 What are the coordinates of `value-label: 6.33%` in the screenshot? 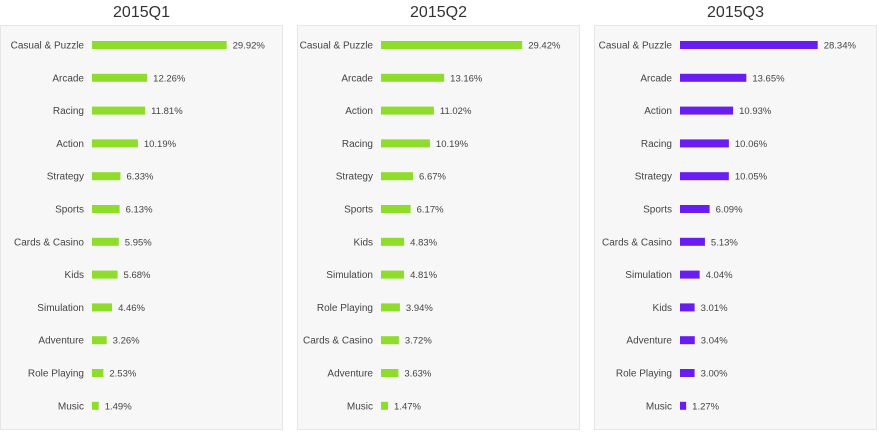 It's located at (139, 177).